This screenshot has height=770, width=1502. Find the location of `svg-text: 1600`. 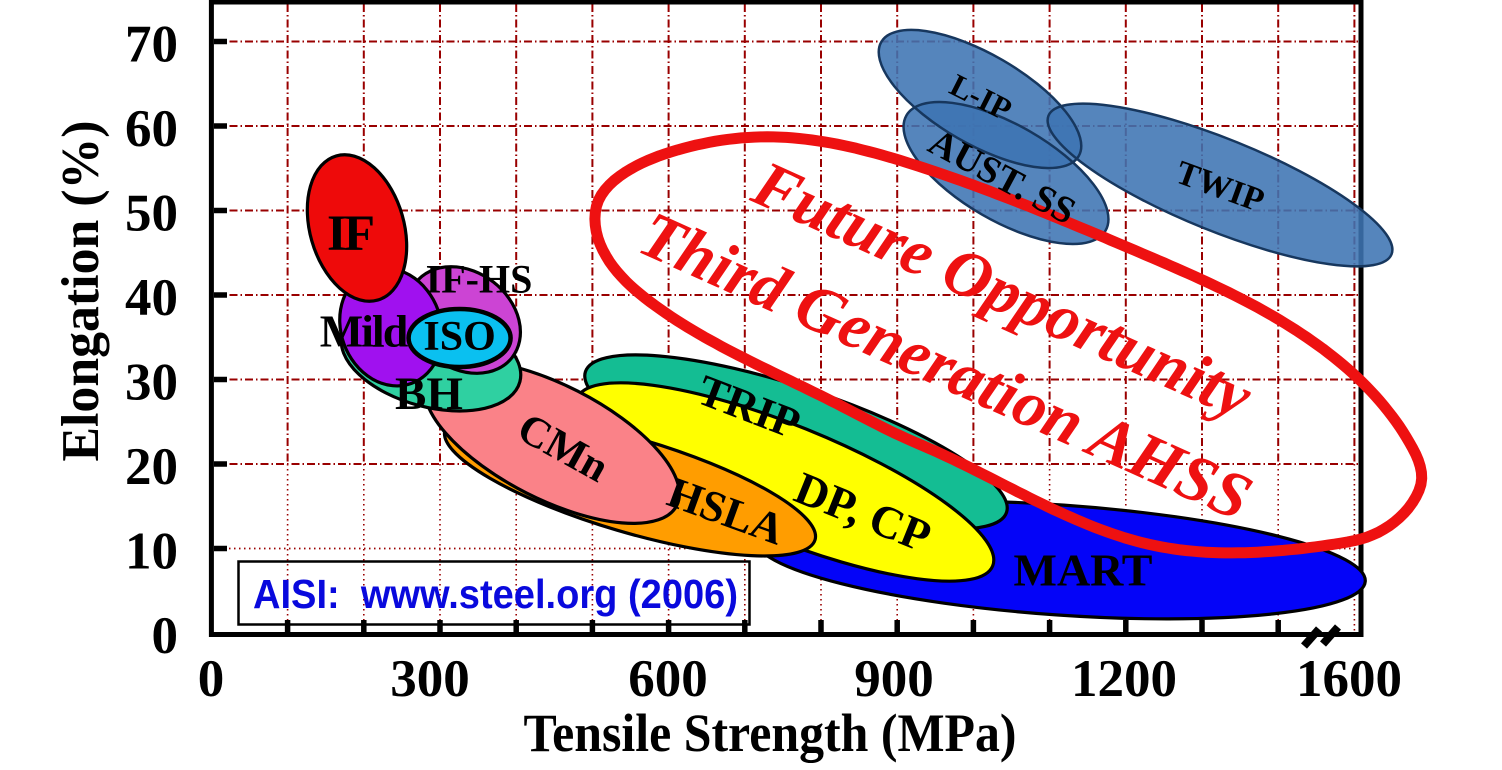

svg-text: 1600 is located at coordinates (1349, 679).